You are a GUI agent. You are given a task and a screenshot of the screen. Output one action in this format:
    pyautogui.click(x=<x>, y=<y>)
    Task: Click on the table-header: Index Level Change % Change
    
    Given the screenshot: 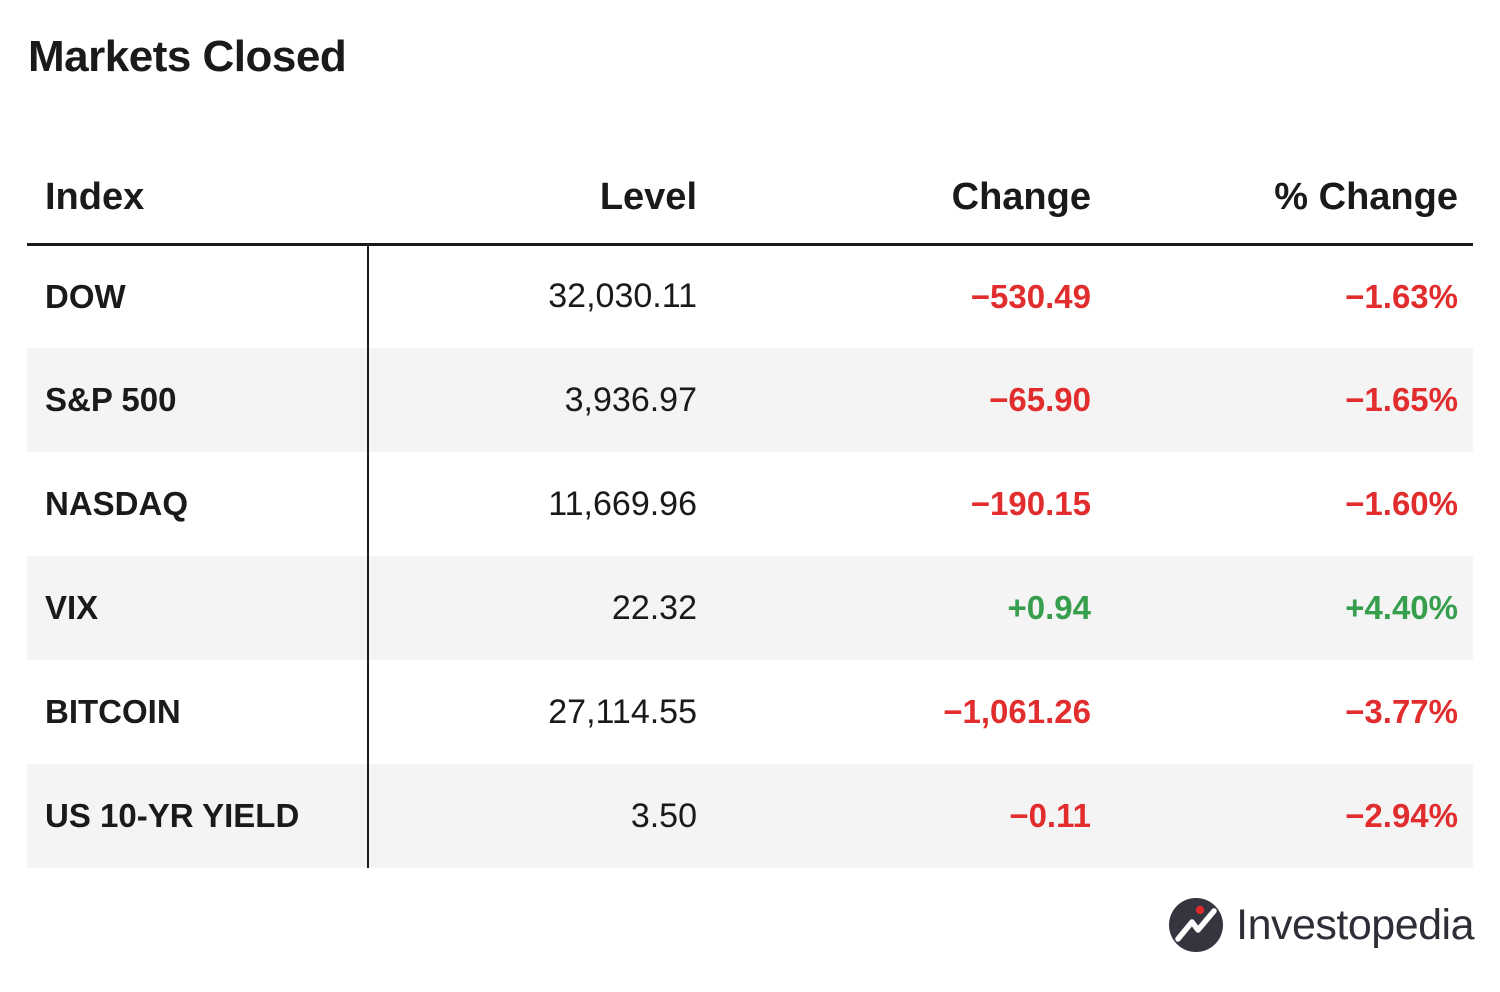 What is the action you would take?
    pyautogui.click(x=750, y=203)
    